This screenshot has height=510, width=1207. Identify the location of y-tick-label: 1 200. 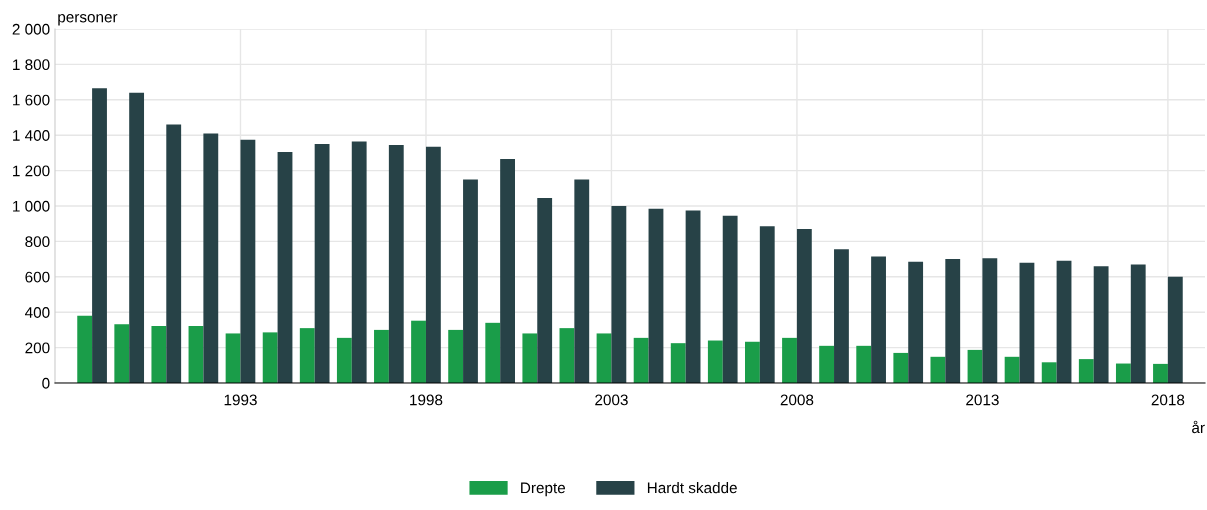
(31, 171).